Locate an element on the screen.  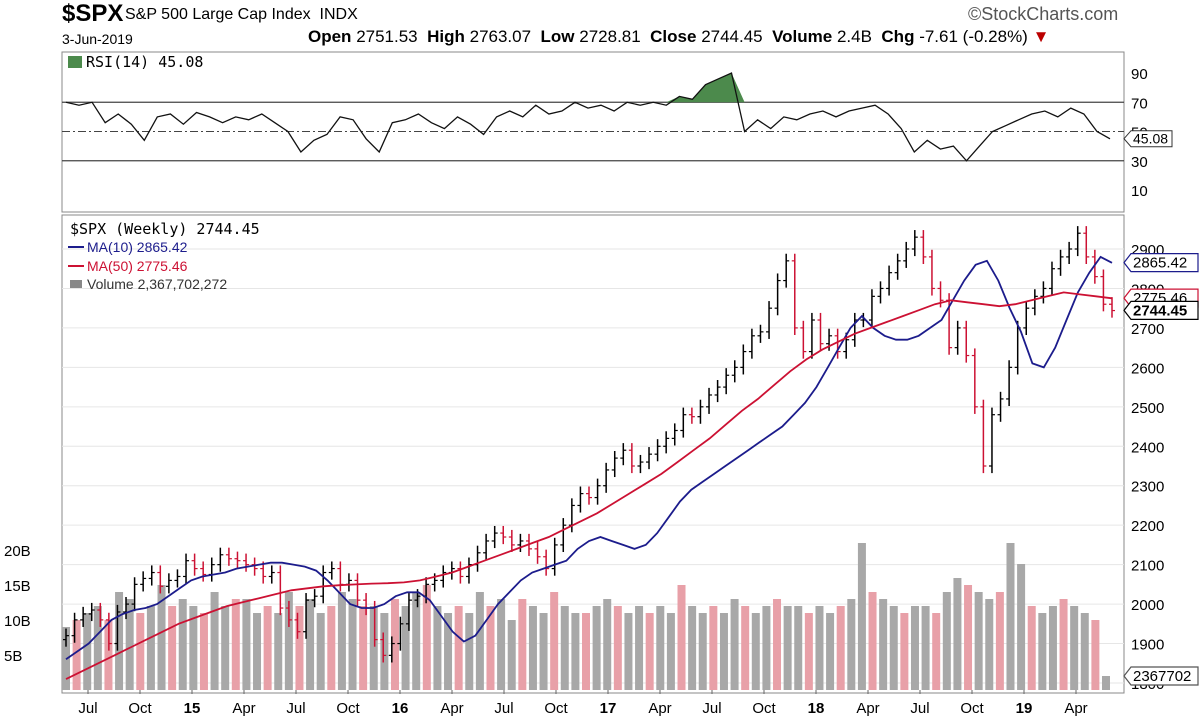
rsi-overbought-fill is located at coordinates (588, 88).